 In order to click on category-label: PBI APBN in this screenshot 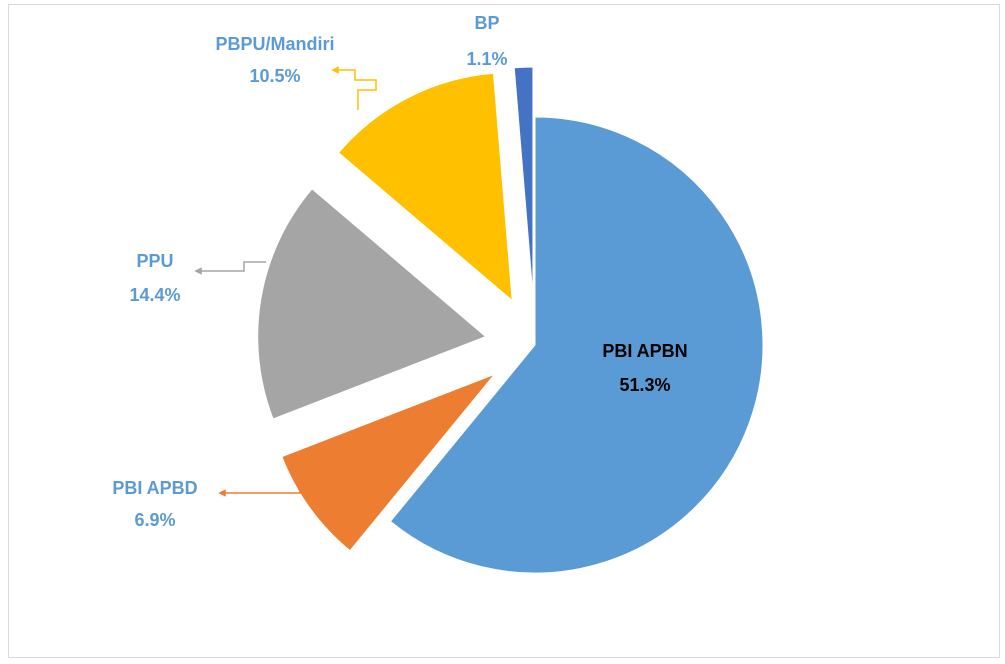, I will do `click(644, 351)`.